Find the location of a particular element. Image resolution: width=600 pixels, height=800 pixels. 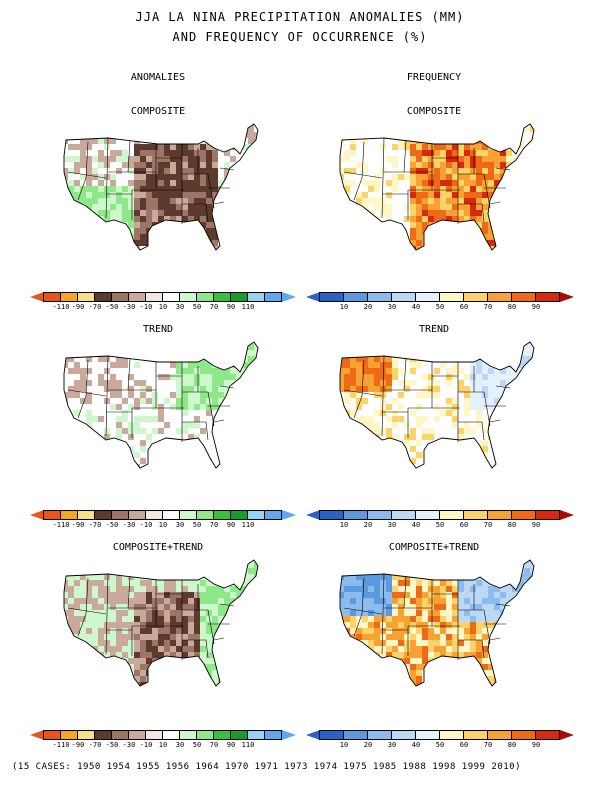

colorbar-right-arrow is located at coordinates (567, 515).